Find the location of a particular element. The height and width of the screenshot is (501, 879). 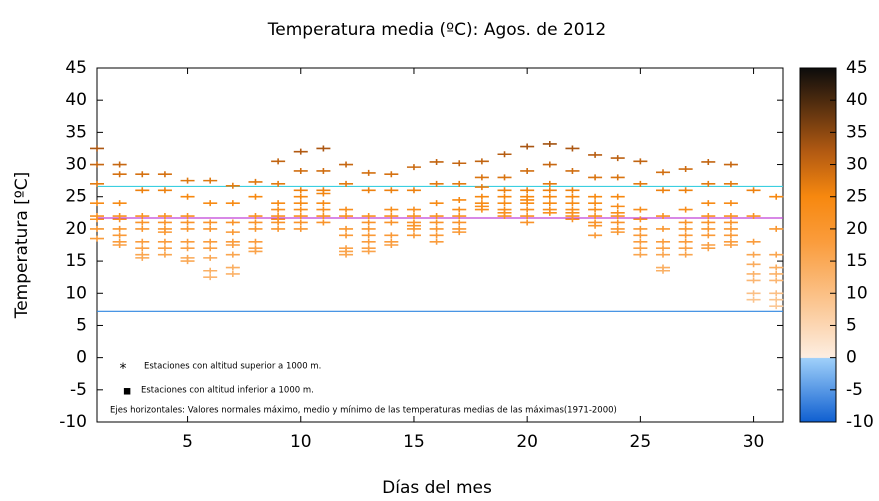

x-tick-label: 30 is located at coordinates (754, 442).